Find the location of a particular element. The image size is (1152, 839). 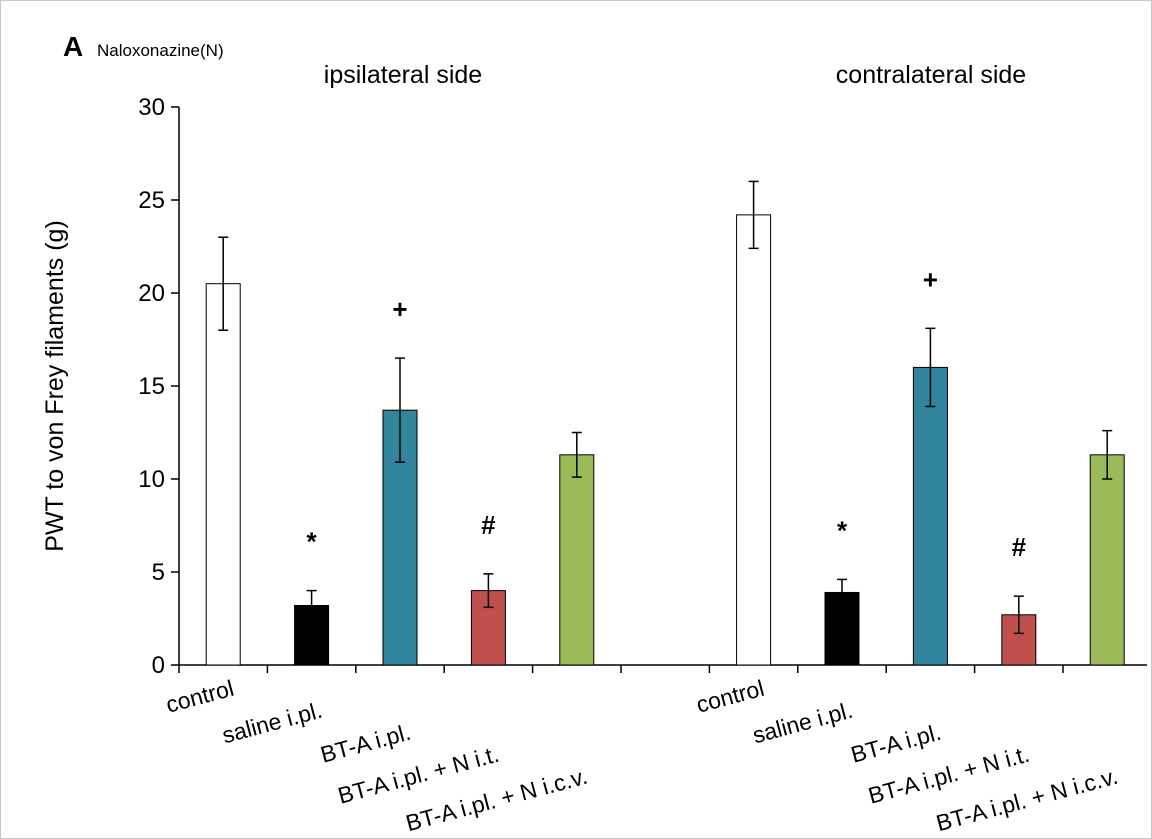

y-tick-label-15: 15 is located at coordinates (151, 386).